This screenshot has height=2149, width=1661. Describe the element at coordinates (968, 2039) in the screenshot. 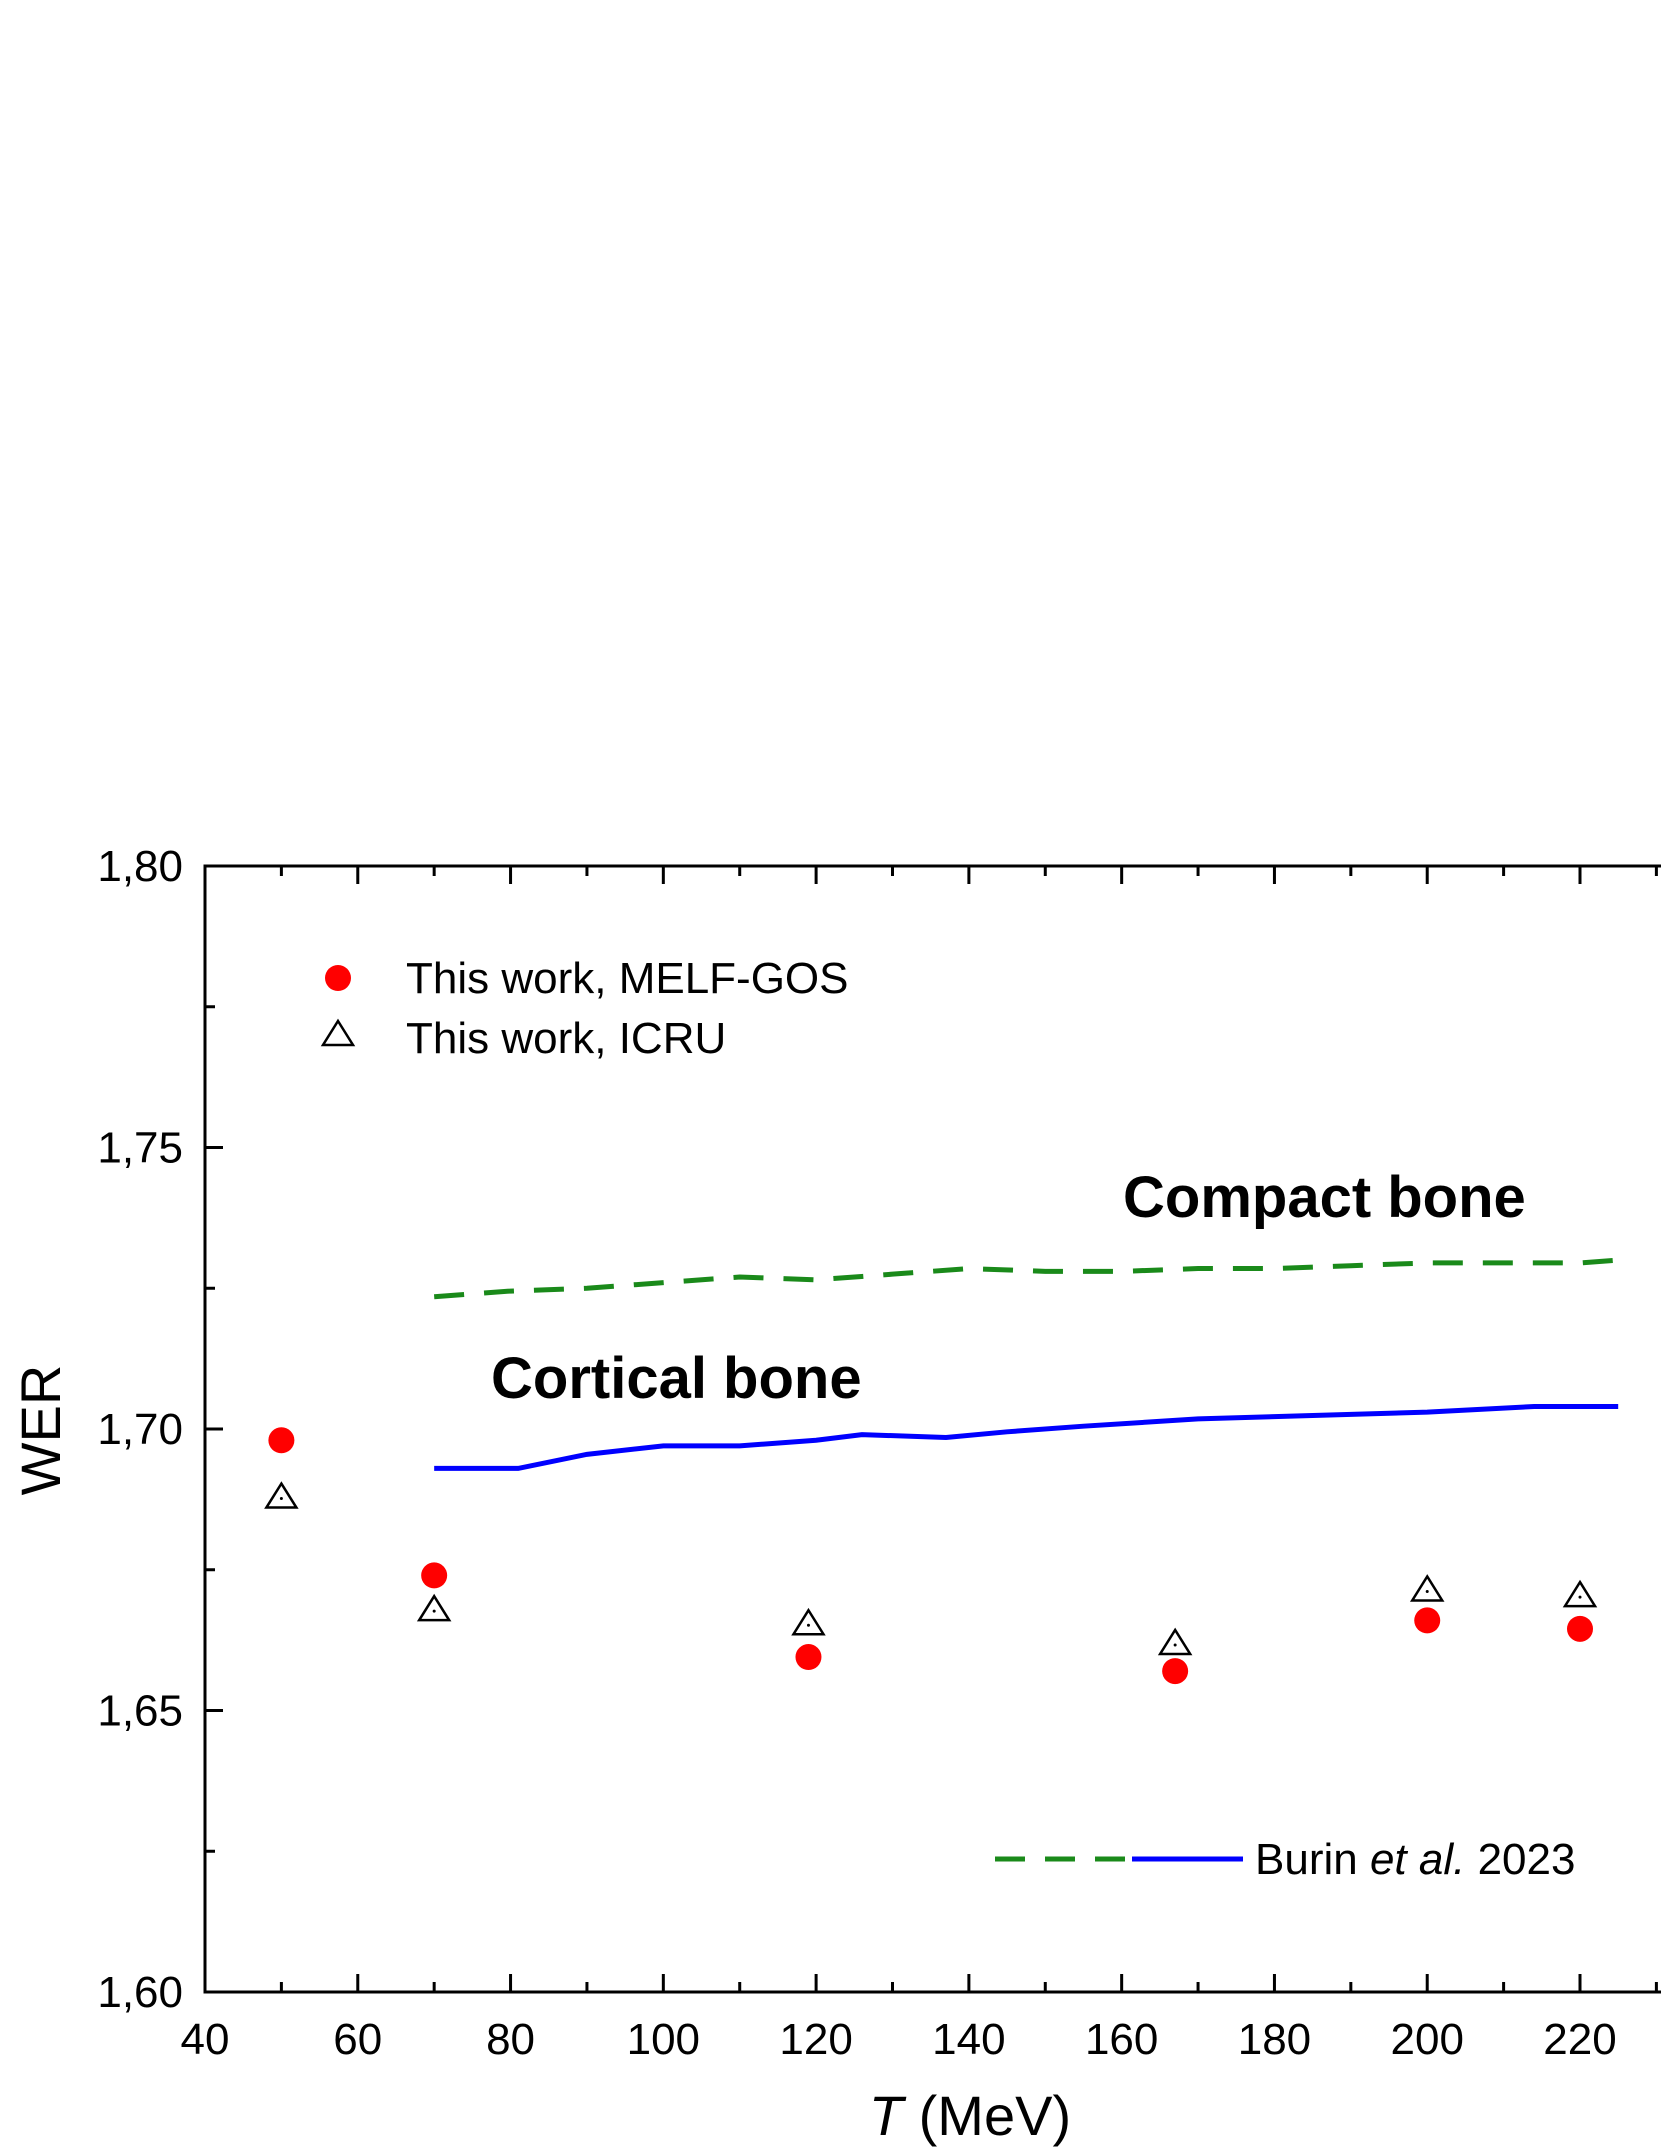

I see `x-tick-label: 140` at that location.